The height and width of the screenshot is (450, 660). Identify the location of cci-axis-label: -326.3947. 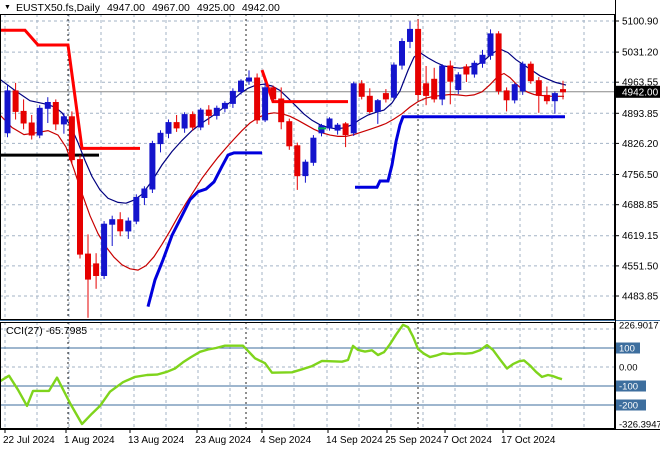
(639, 425).